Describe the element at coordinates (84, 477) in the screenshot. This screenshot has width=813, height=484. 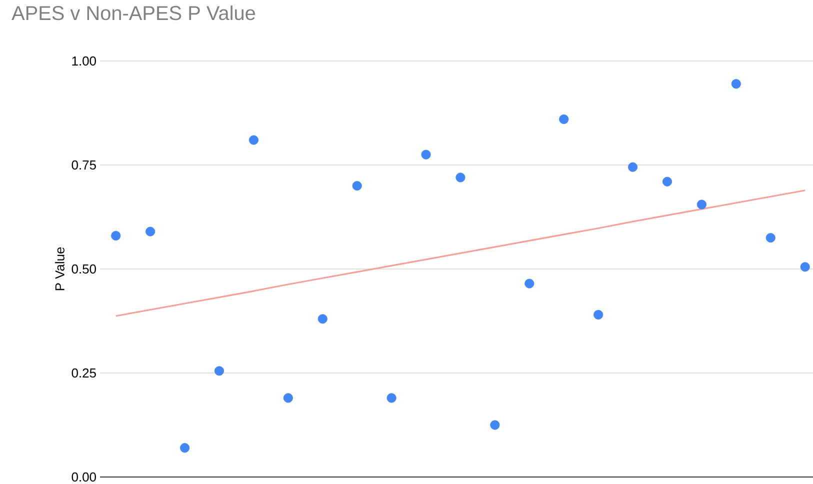
I see `y-tick-label: 0.00` at that location.